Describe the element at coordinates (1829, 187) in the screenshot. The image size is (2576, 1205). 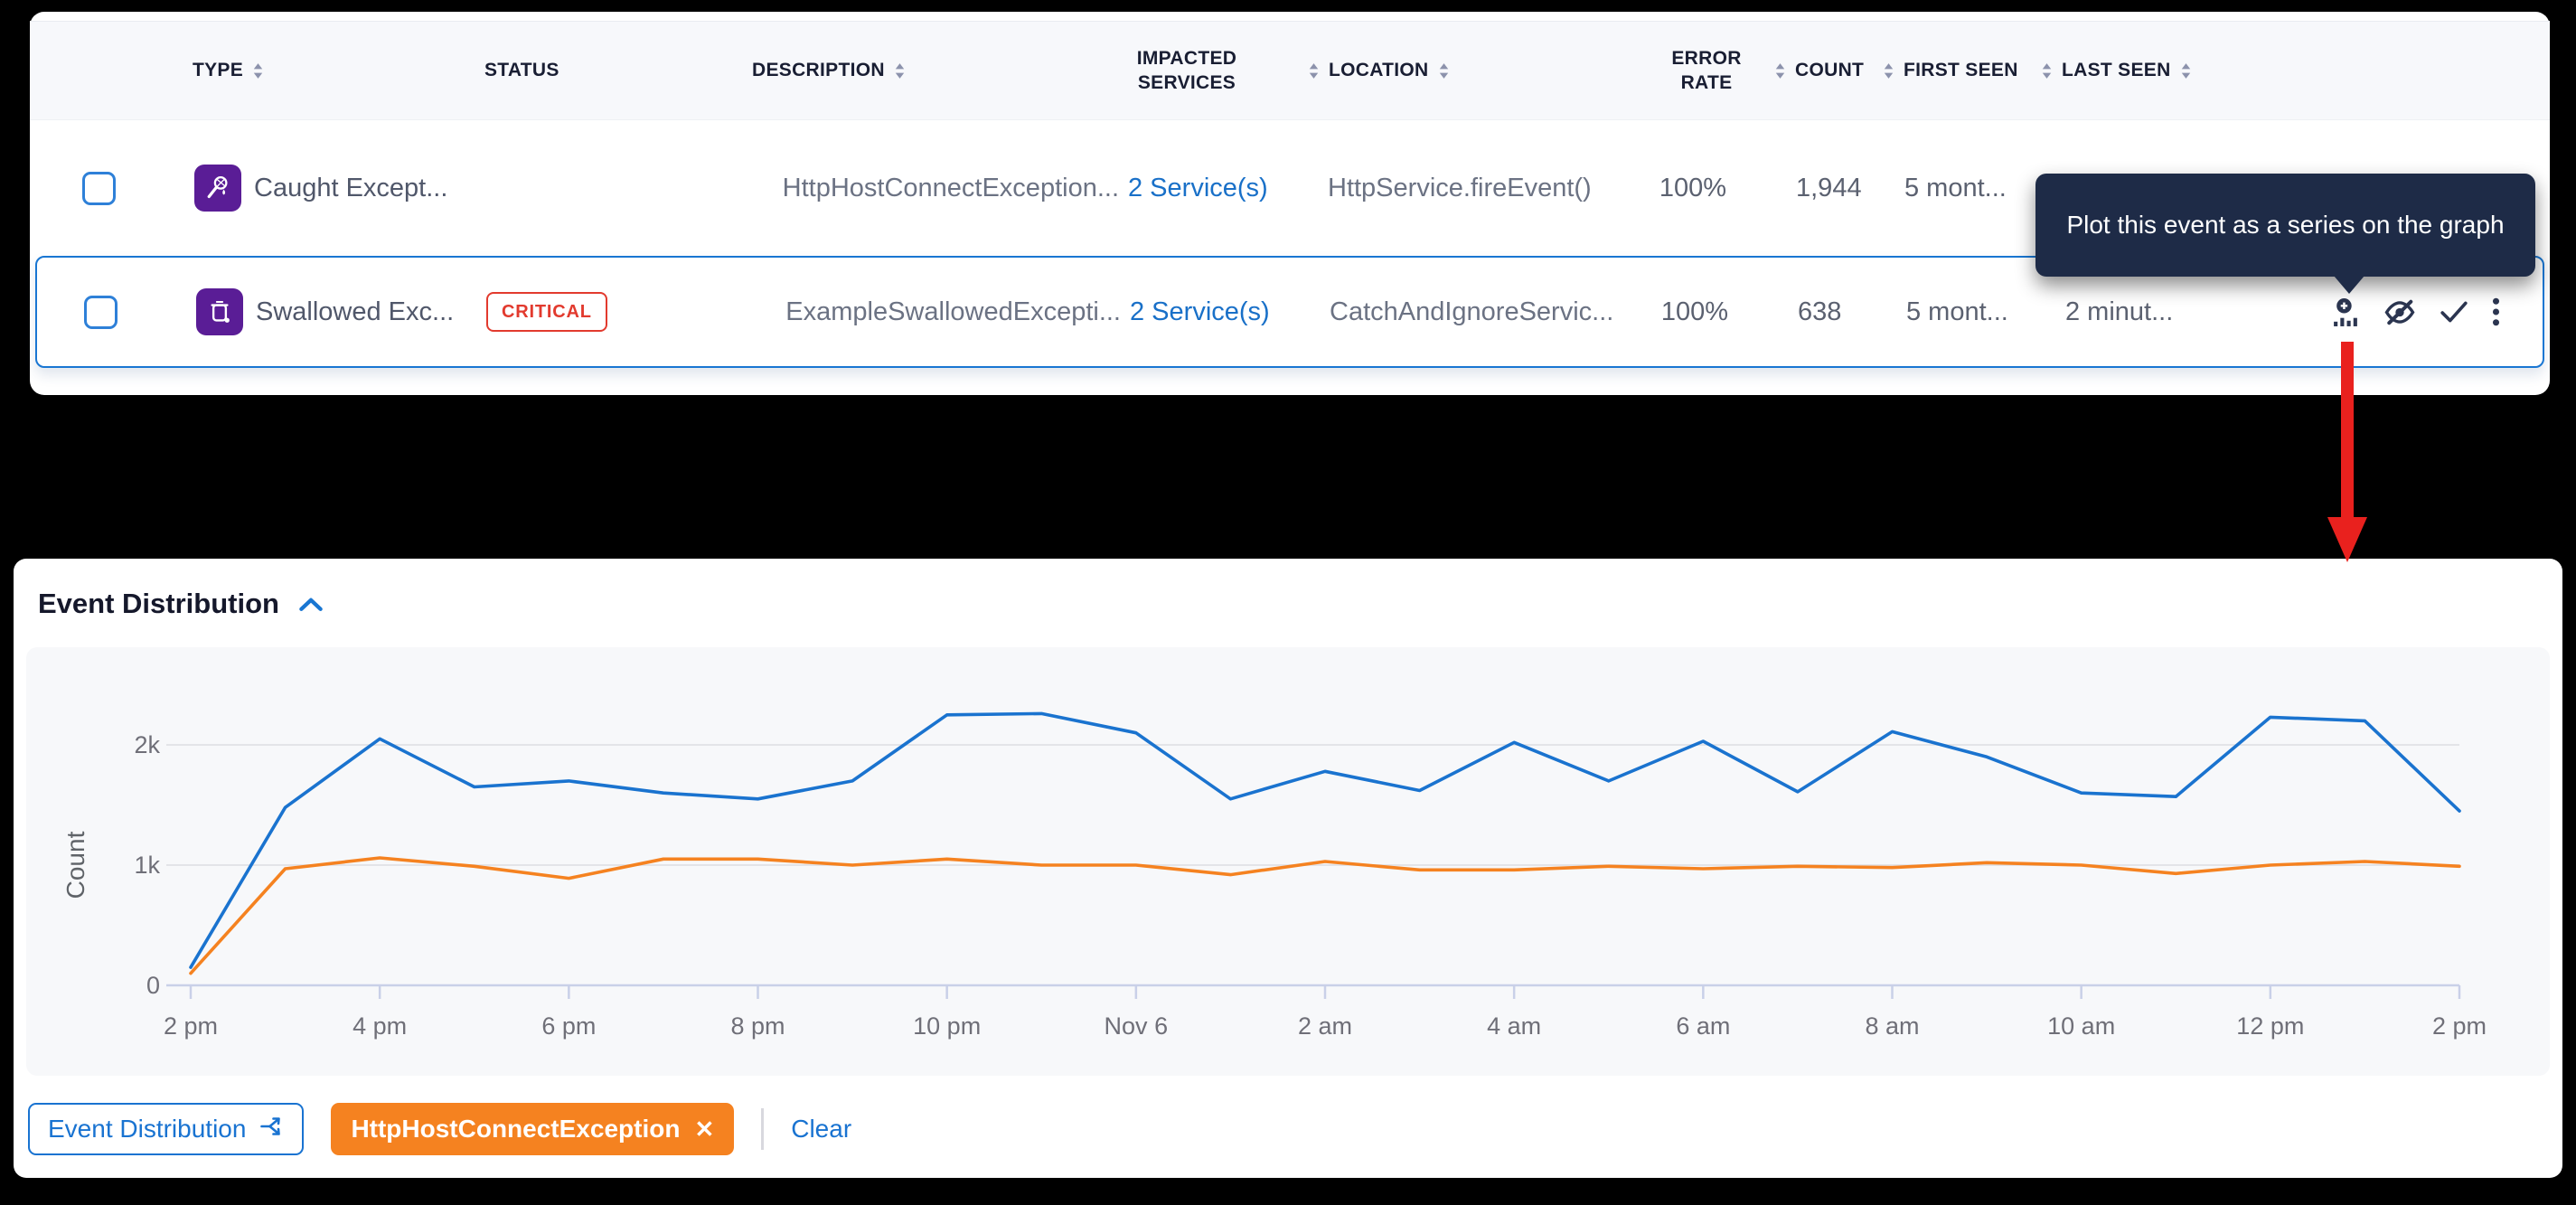
I see `count-value: 1,944` at that location.